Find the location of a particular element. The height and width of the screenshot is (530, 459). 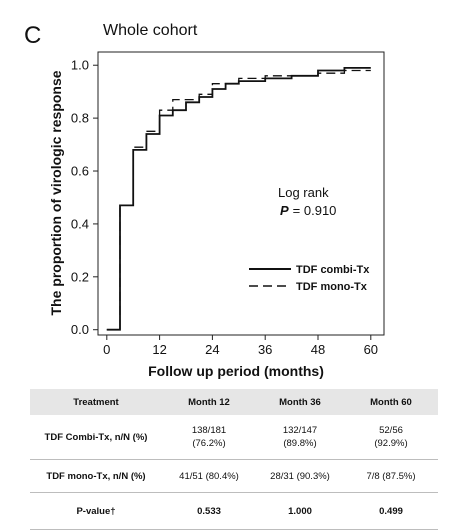

x-axis-label: Follow up period (months) is located at coordinates (236, 371).